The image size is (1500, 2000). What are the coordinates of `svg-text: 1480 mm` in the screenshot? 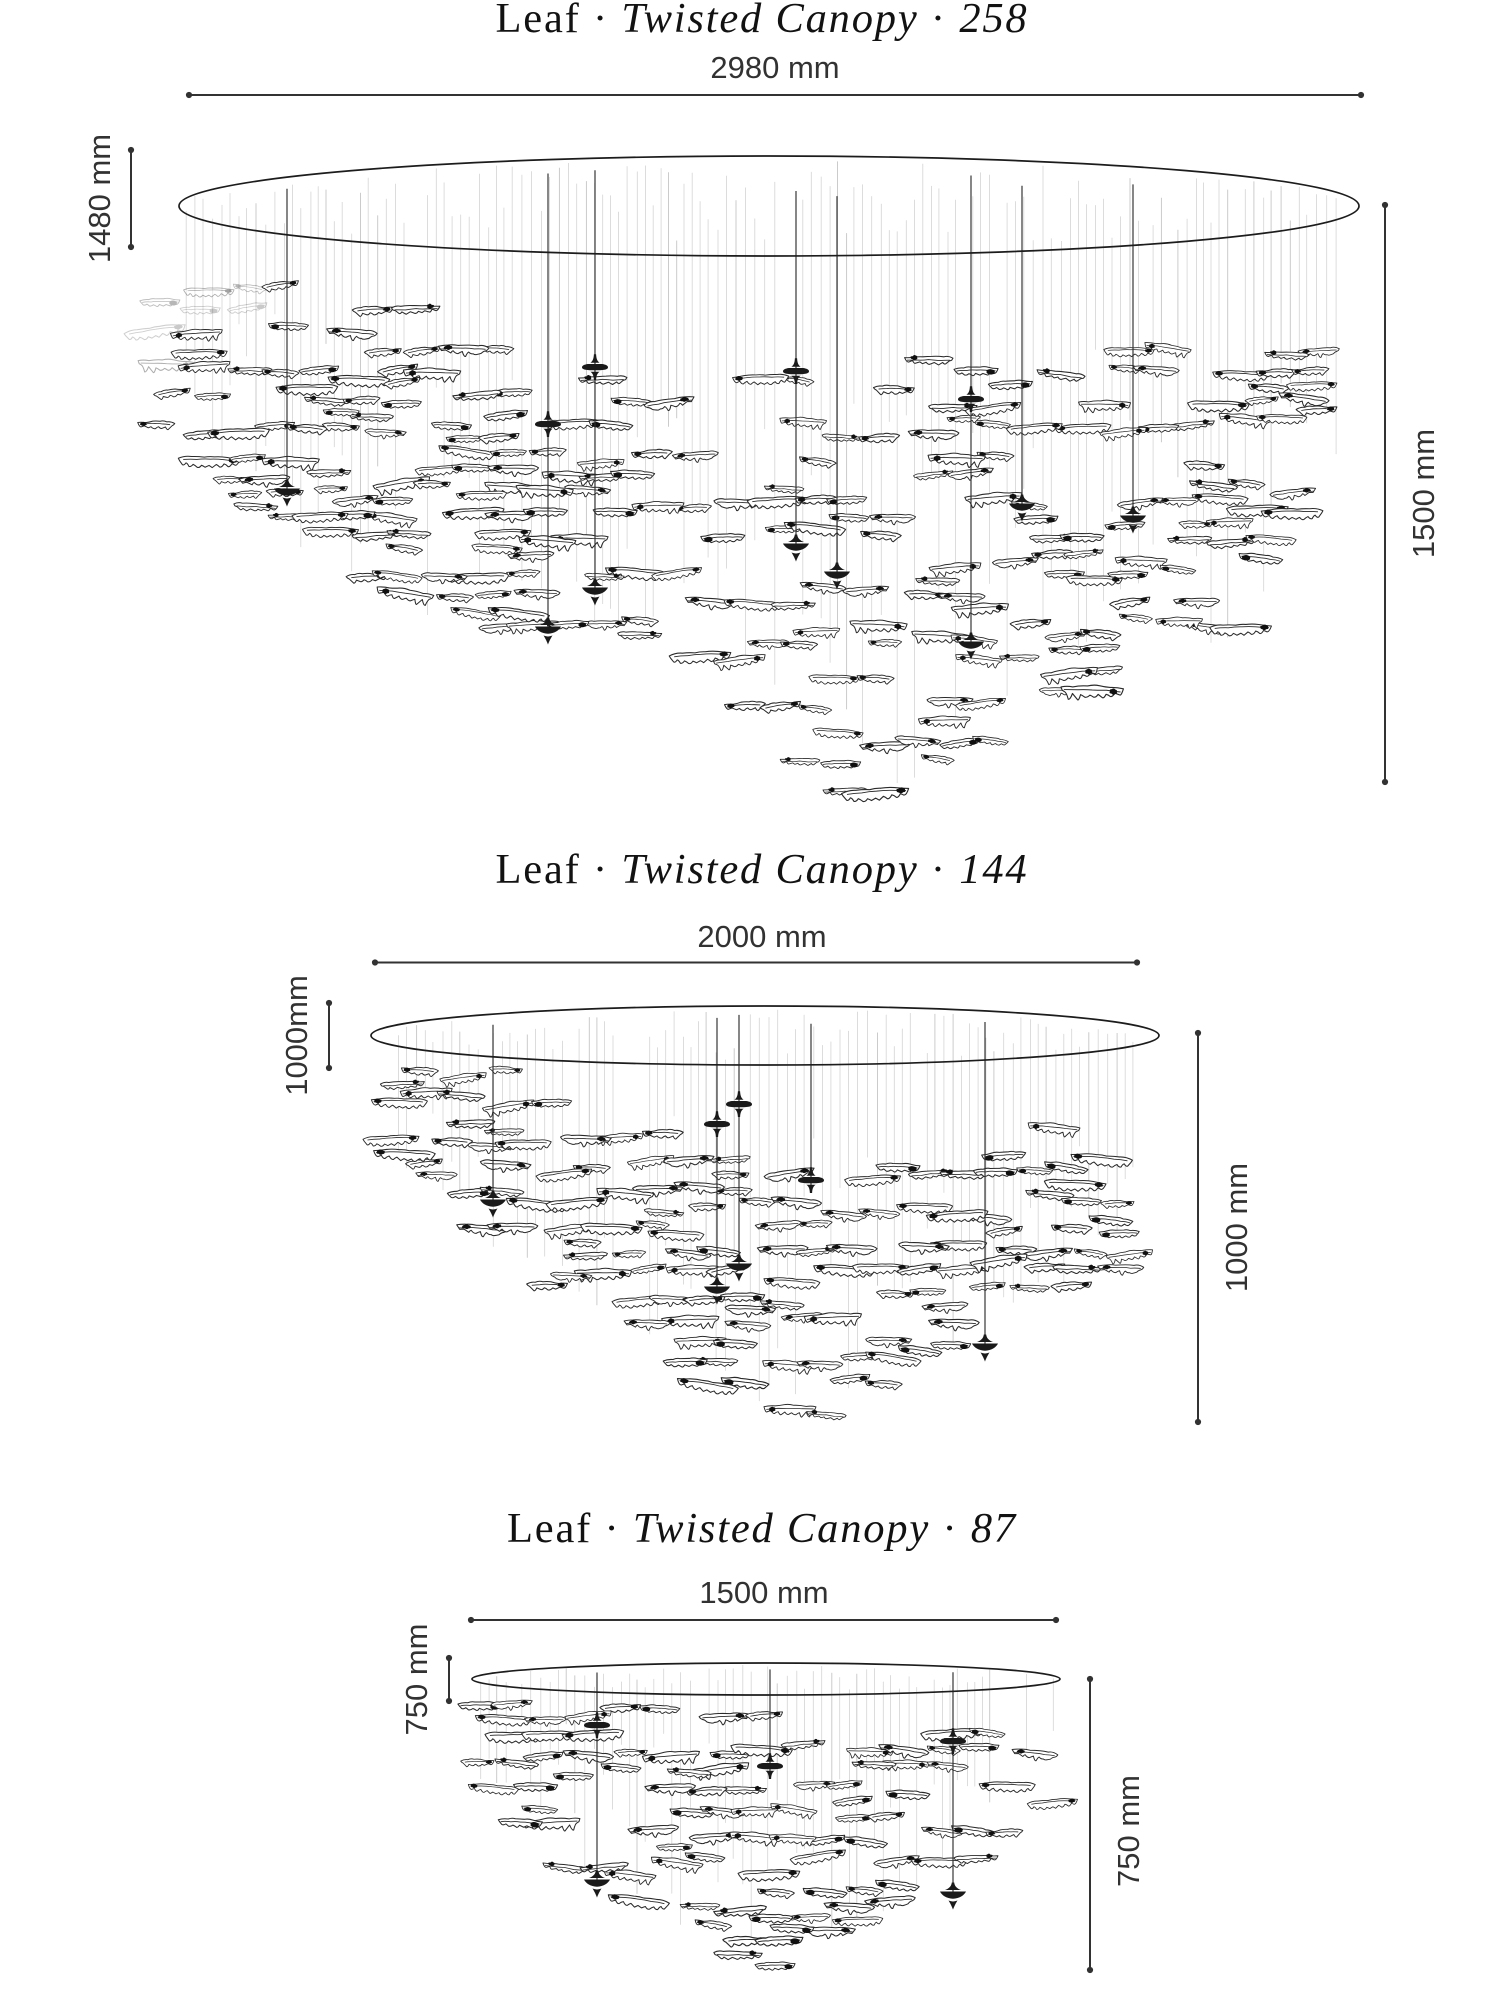 It's located at (99, 198).